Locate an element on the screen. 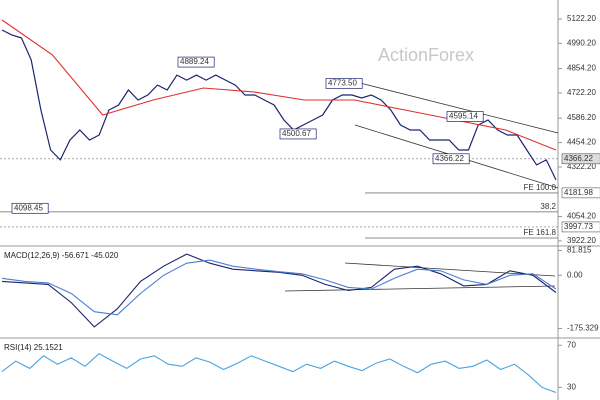  y-tick-label: 81.815 is located at coordinates (579, 250).